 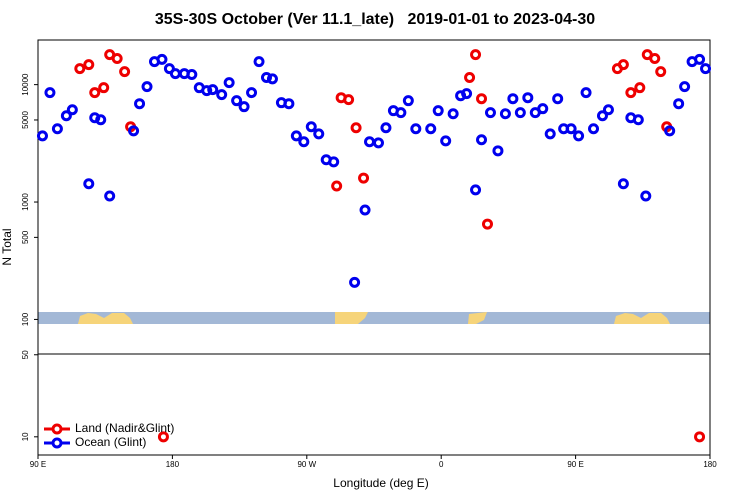 I want to click on ocean-strip, so click(x=374, y=318).